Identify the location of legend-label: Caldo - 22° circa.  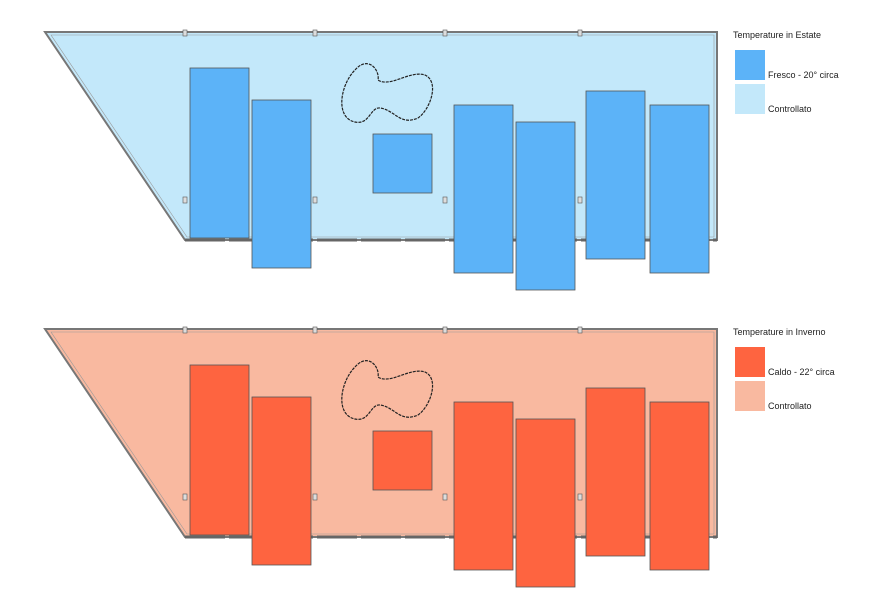
(801, 372).